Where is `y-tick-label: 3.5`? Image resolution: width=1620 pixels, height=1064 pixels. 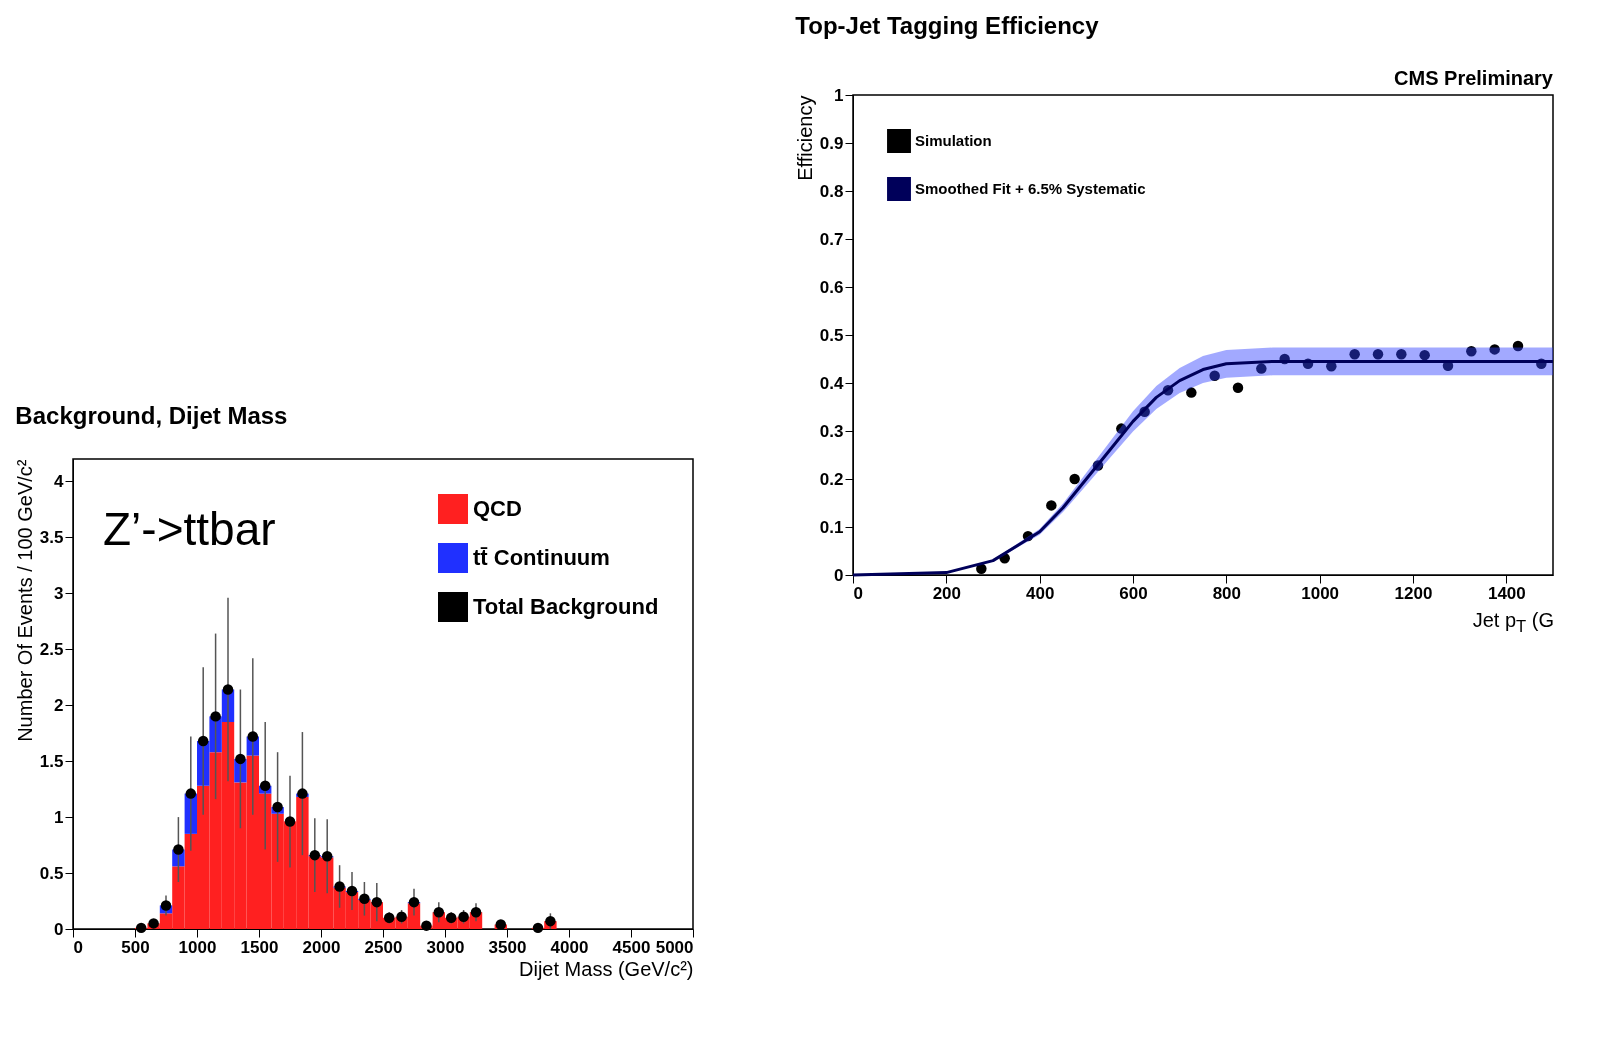 y-tick-label: 3.5 is located at coordinates (51, 537).